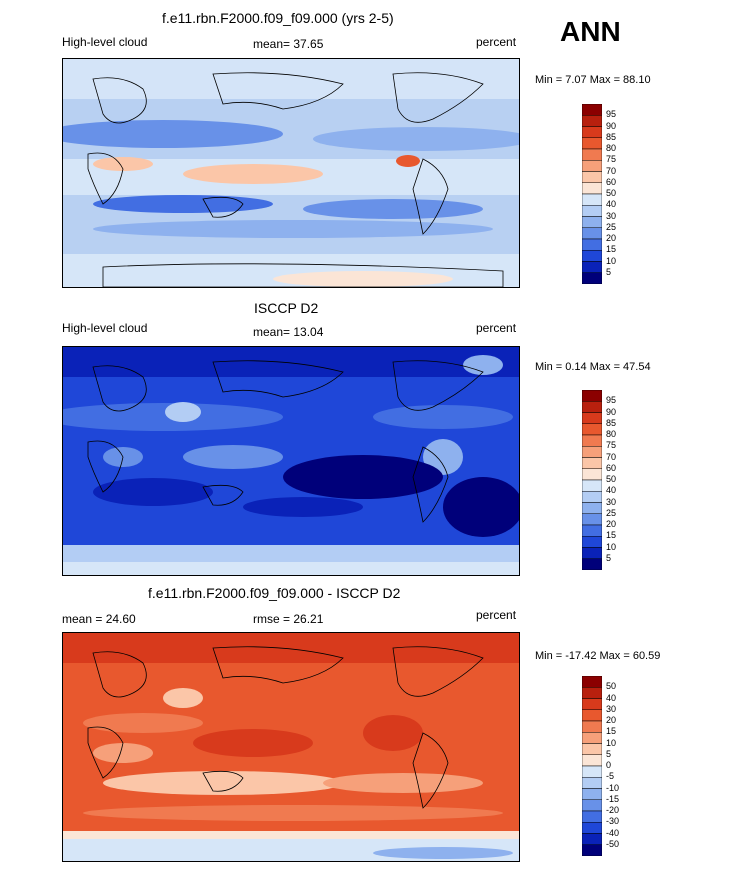 This screenshot has width=733, height=872. I want to click on colorbar-tick-label: 0, so click(609, 765).